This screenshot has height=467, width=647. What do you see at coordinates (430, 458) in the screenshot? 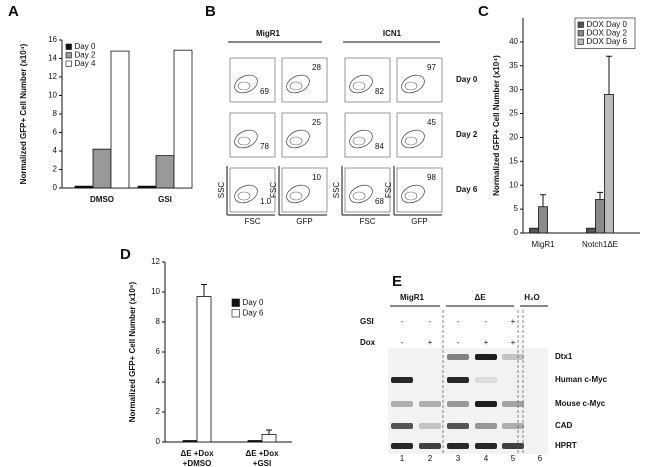
I see `lane-number: 2` at bounding box center [430, 458].